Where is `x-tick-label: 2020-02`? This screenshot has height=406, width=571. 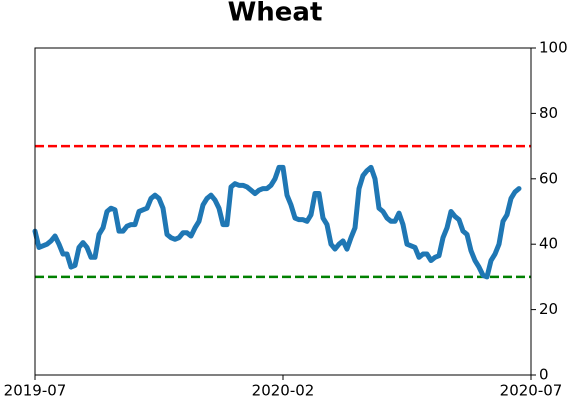
x-tick-label: 2020-02 is located at coordinates (283, 391).